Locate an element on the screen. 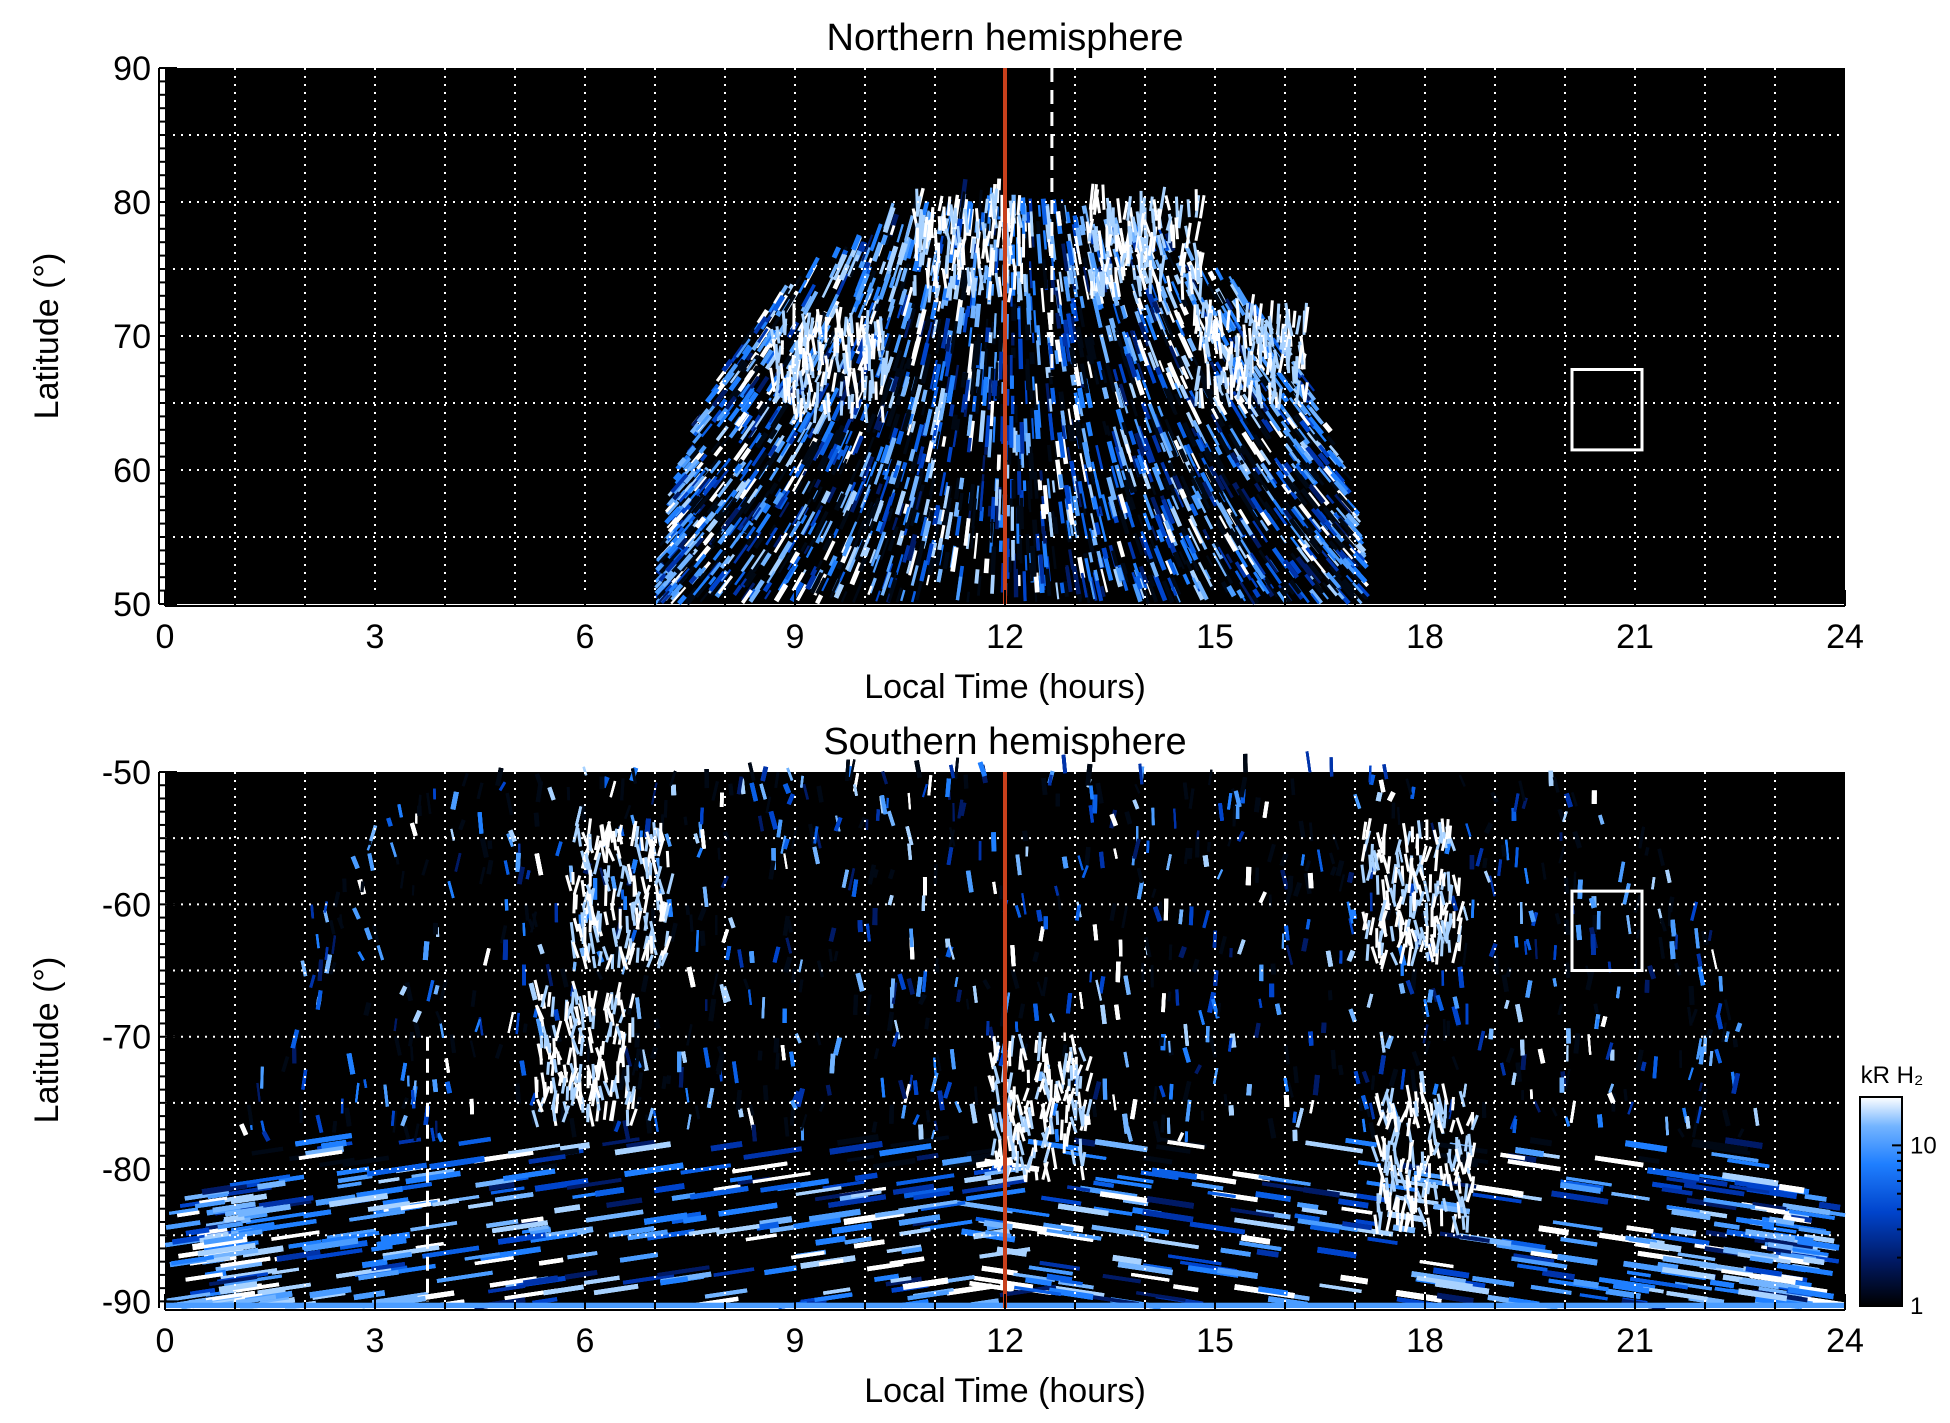 The height and width of the screenshot is (1423, 1950). y-tick-label: 50 is located at coordinates (132, 605).